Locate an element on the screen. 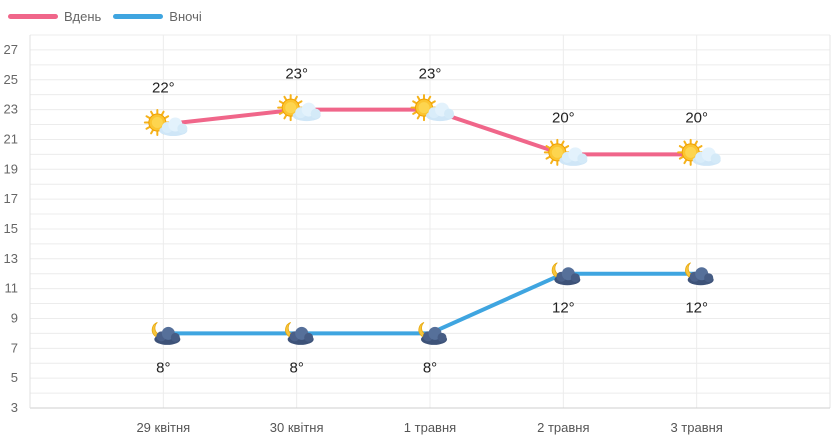 Image resolution: width=836 pixels, height=440 pixels. x-tick-label: 2 травня is located at coordinates (563, 427).